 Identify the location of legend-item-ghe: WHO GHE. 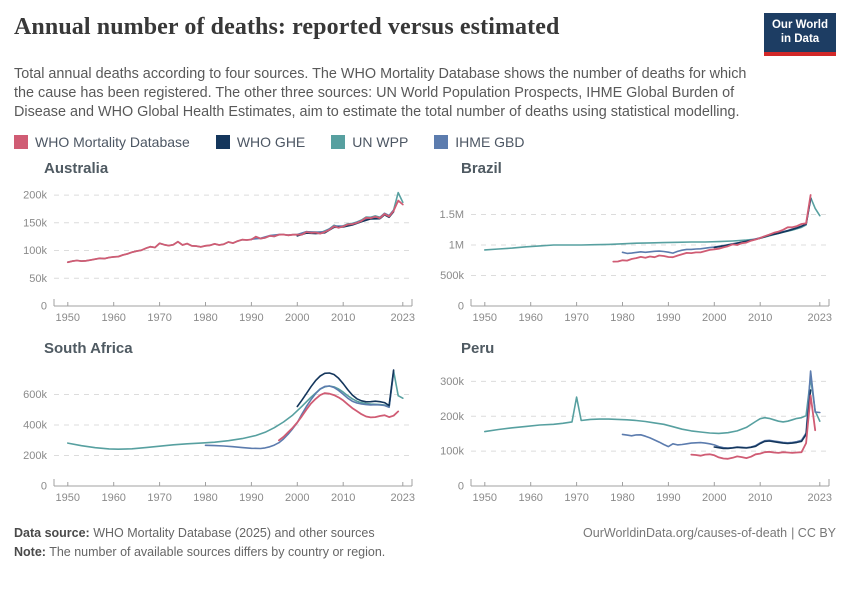
(260, 142).